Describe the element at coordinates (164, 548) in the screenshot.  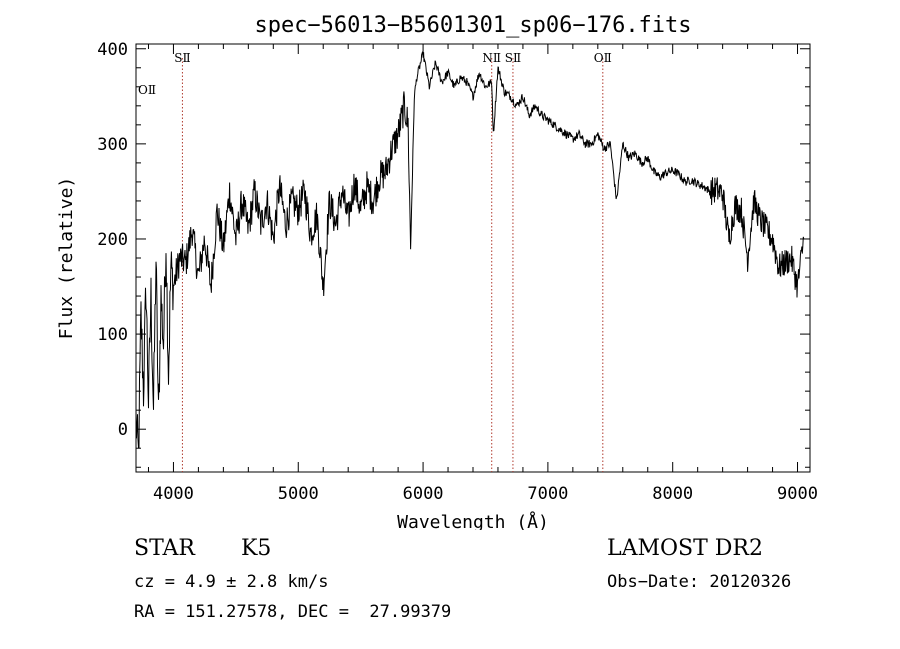
I see `object-class: STAR` at that location.